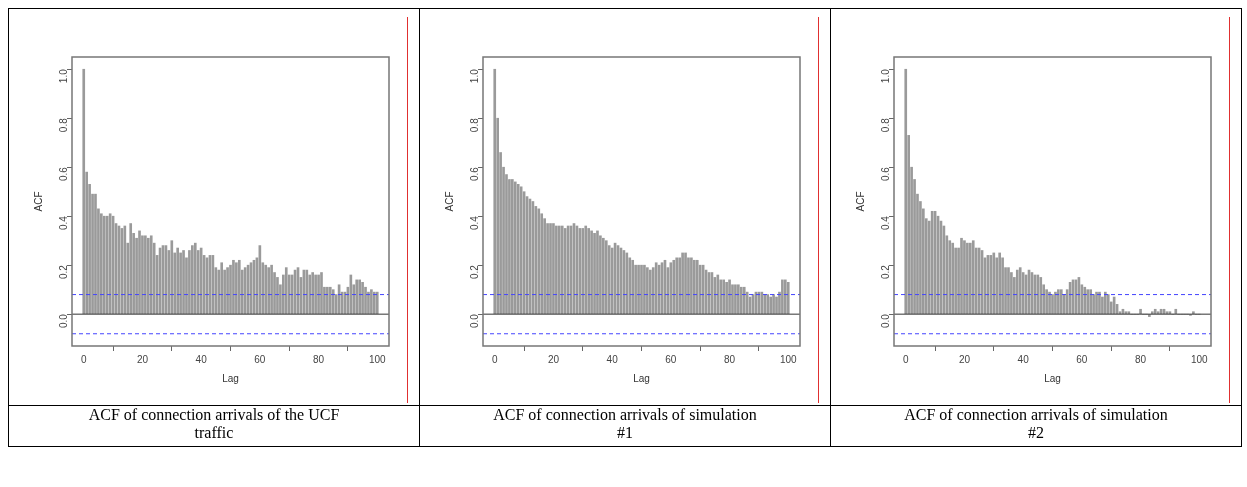  What do you see at coordinates (1036, 426) in the screenshot?
I see `text: ACF of connection arrivals of simulation #2` at bounding box center [1036, 426].